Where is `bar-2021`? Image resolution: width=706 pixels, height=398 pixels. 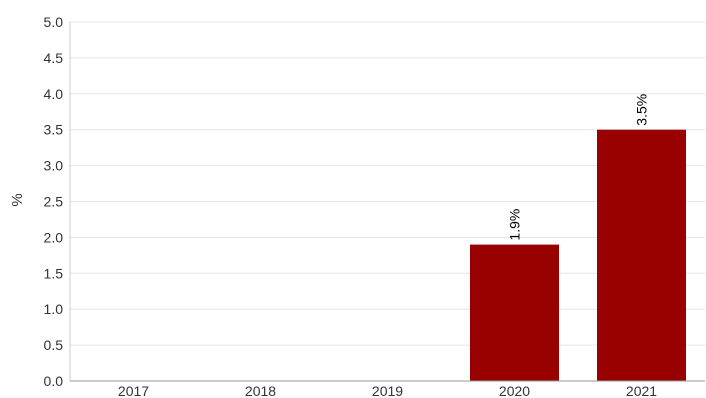 bar-2021 is located at coordinates (641, 255).